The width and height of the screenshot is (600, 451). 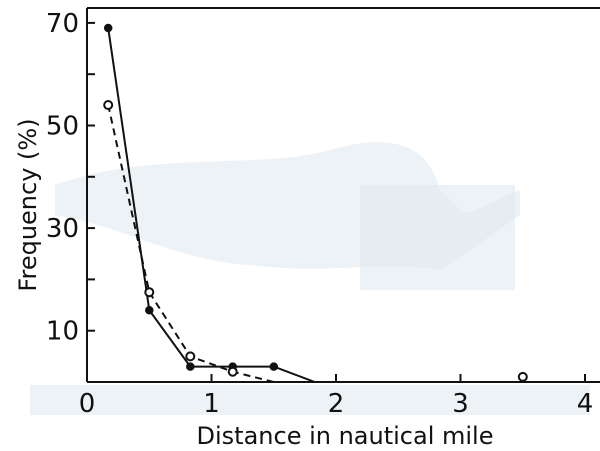 I want to click on x-tick-label: 0, so click(x=87, y=404).